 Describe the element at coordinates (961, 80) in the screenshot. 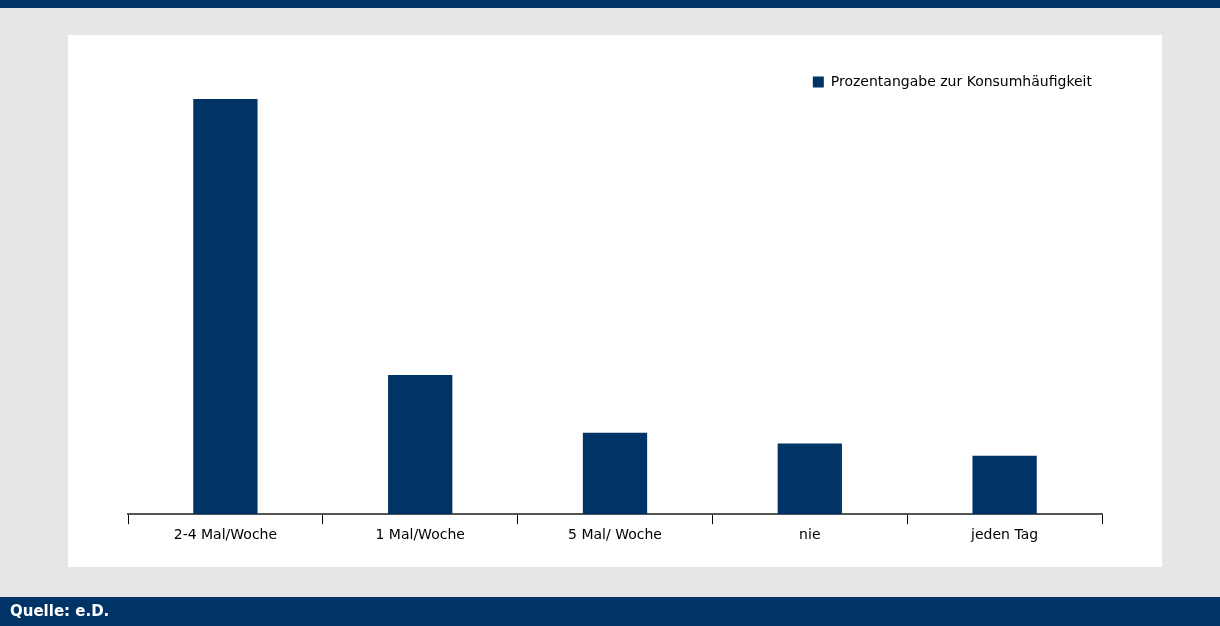

I see `legend-label: Prozentangabe zur Konsumhäufigkeit` at that location.